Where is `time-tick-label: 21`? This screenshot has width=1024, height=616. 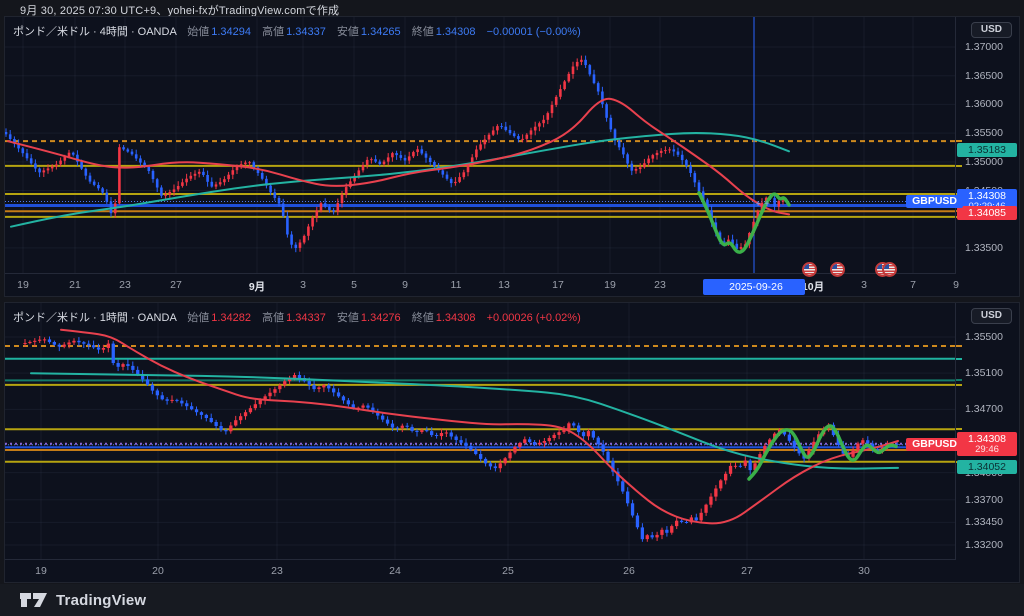
time-tick-label: 21 is located at coordinates (75, 285).